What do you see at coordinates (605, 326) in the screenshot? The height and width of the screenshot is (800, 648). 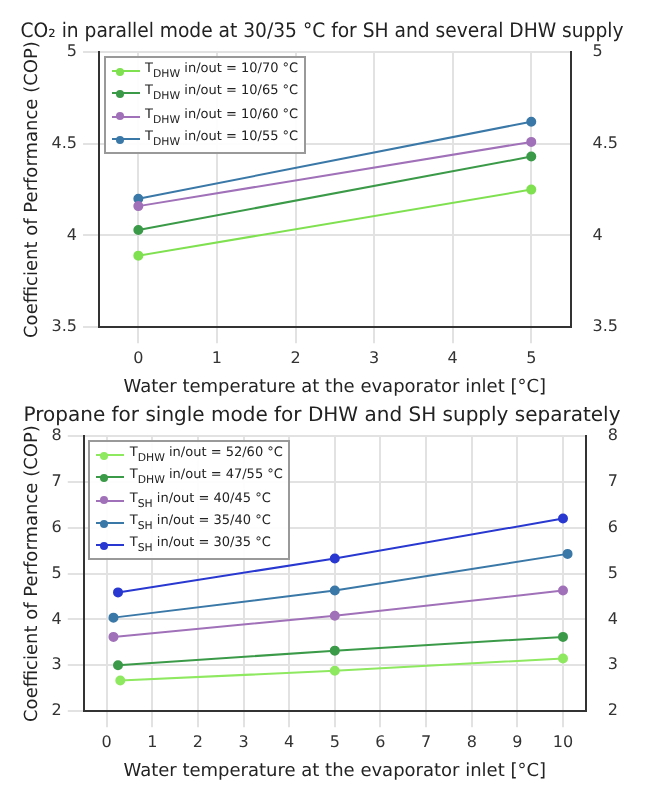 I see `y2-tick-label: 3.5` at bounding box center [605, 326].